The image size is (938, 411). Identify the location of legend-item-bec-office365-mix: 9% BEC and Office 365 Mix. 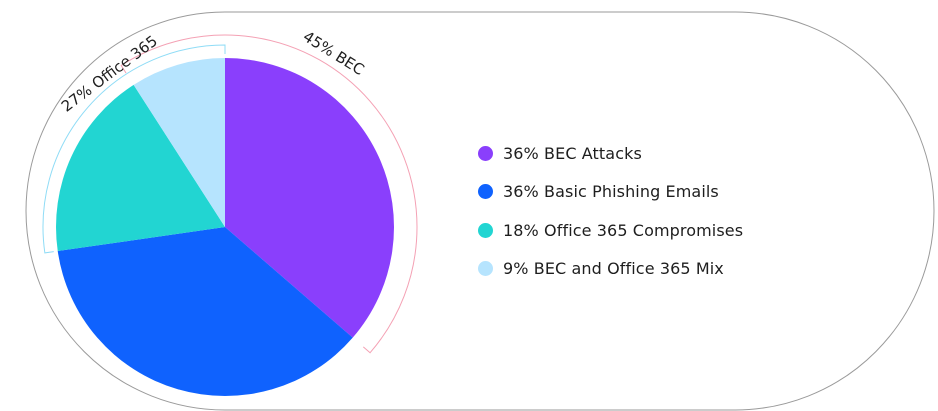
(610, 269).